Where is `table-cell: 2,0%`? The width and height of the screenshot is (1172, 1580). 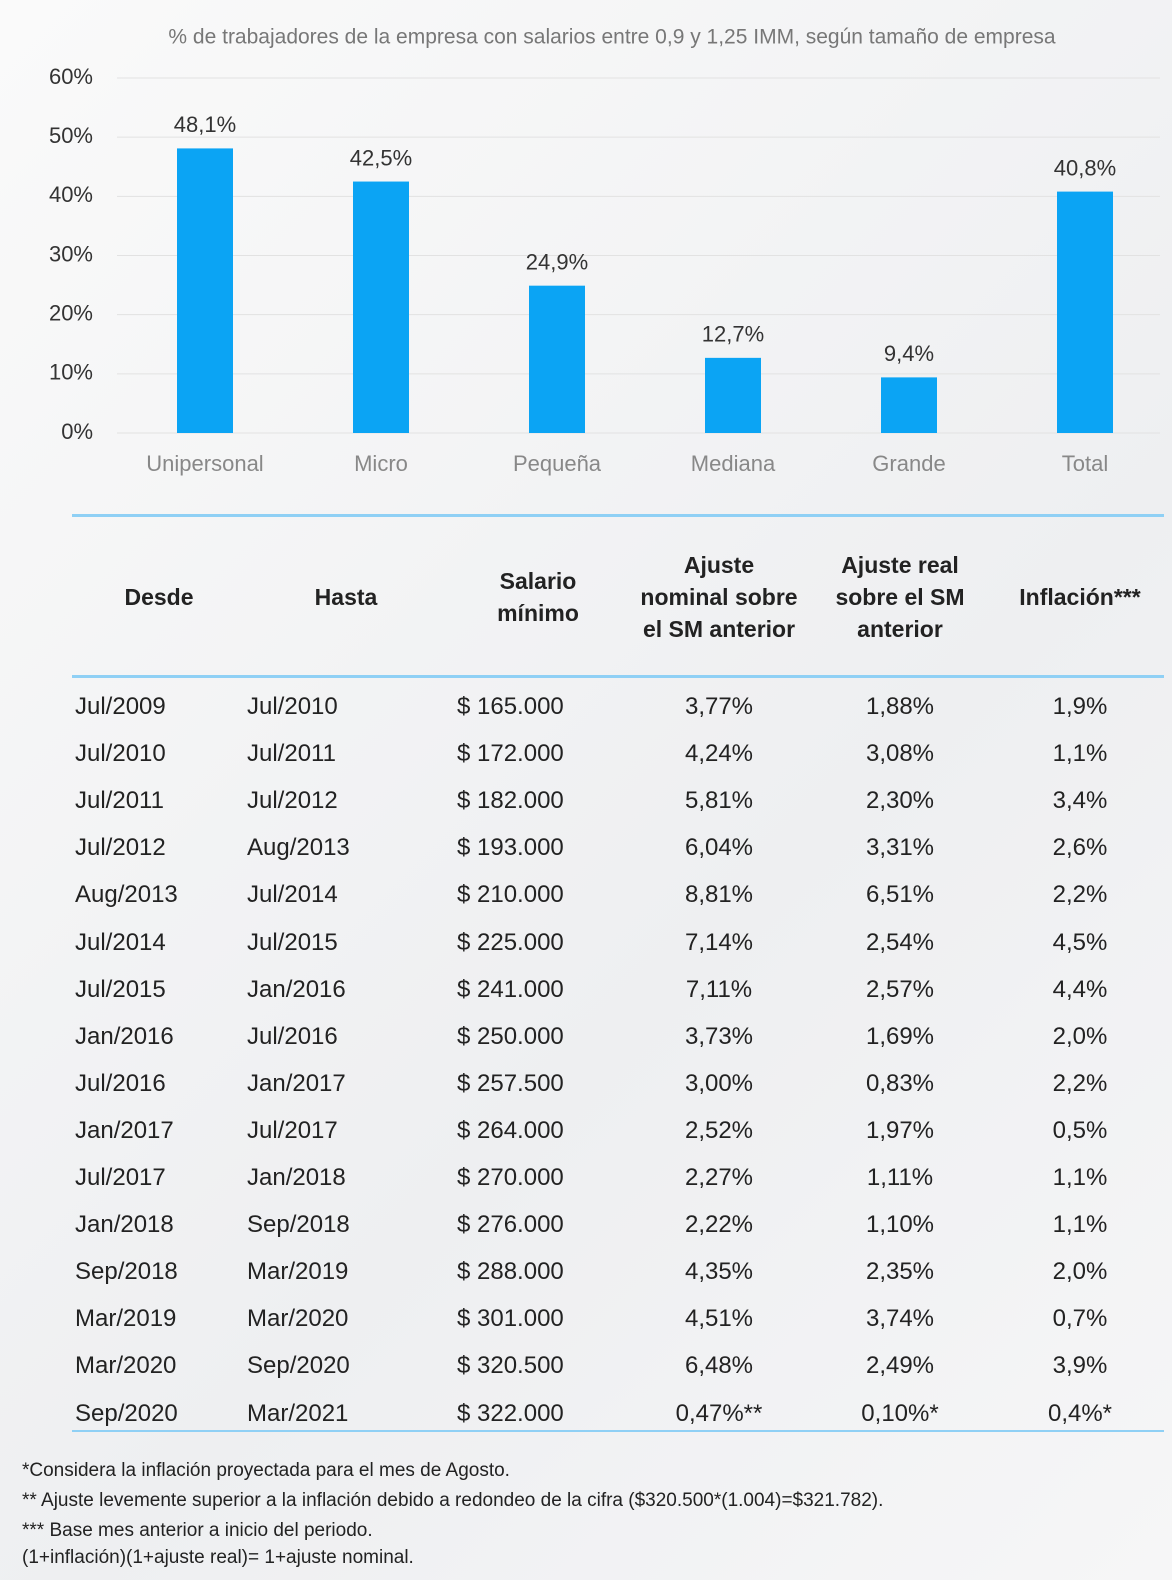
table-cell: 2,0% is located at coordinates (1080, 1272).